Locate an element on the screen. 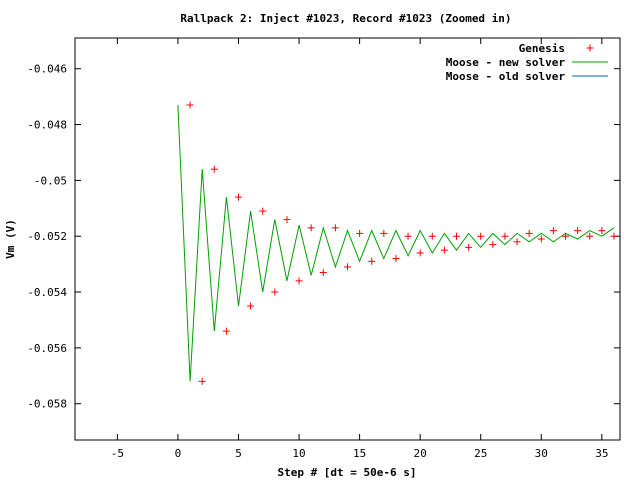 The width and height of the screenshot is (640, 480). x-tick-label: 5 is located at coordinates (238, 453).